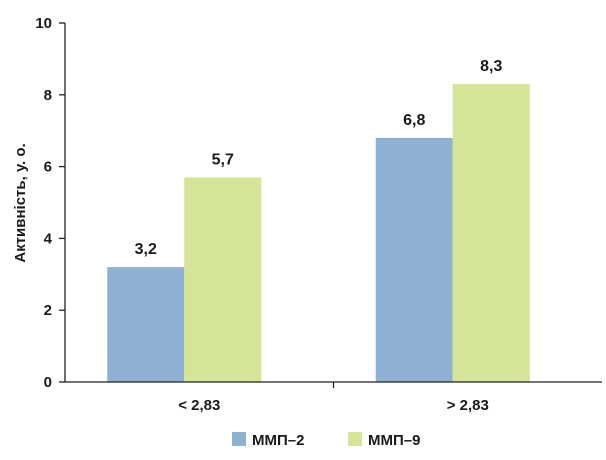  I want to click on y-axis-label: Активність, у. о., so click(20, 202).